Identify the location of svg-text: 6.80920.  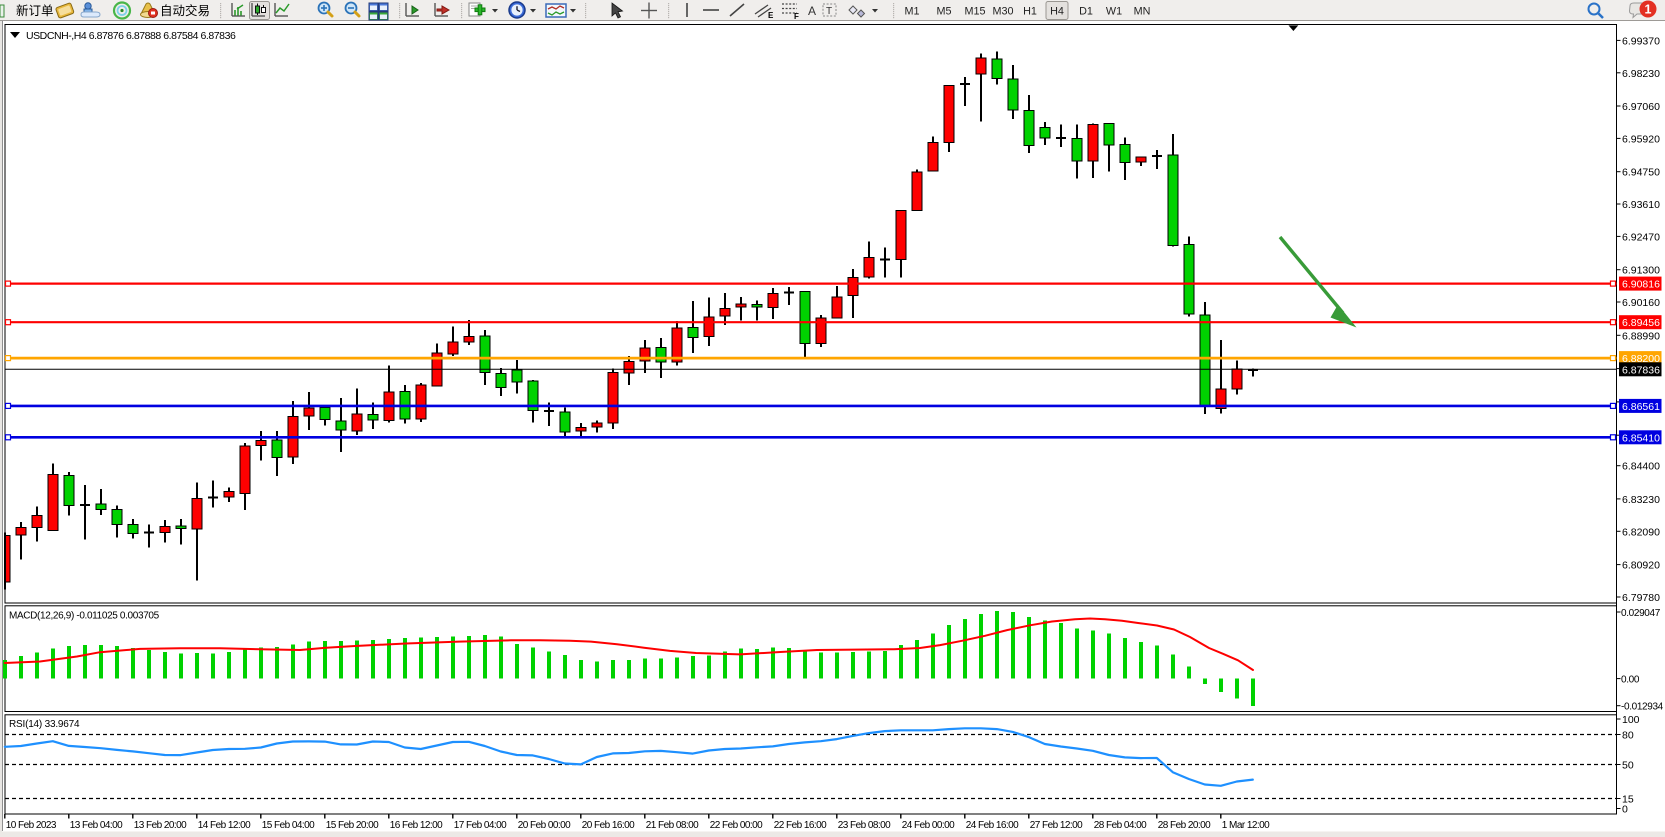
(1641, 566).